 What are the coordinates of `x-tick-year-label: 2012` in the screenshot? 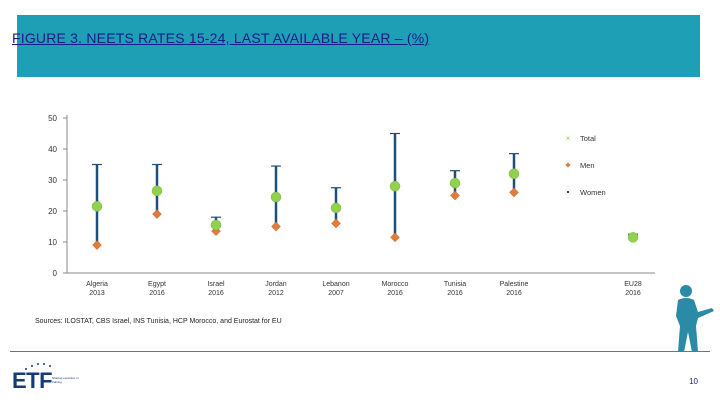 It's located at (276, 293).